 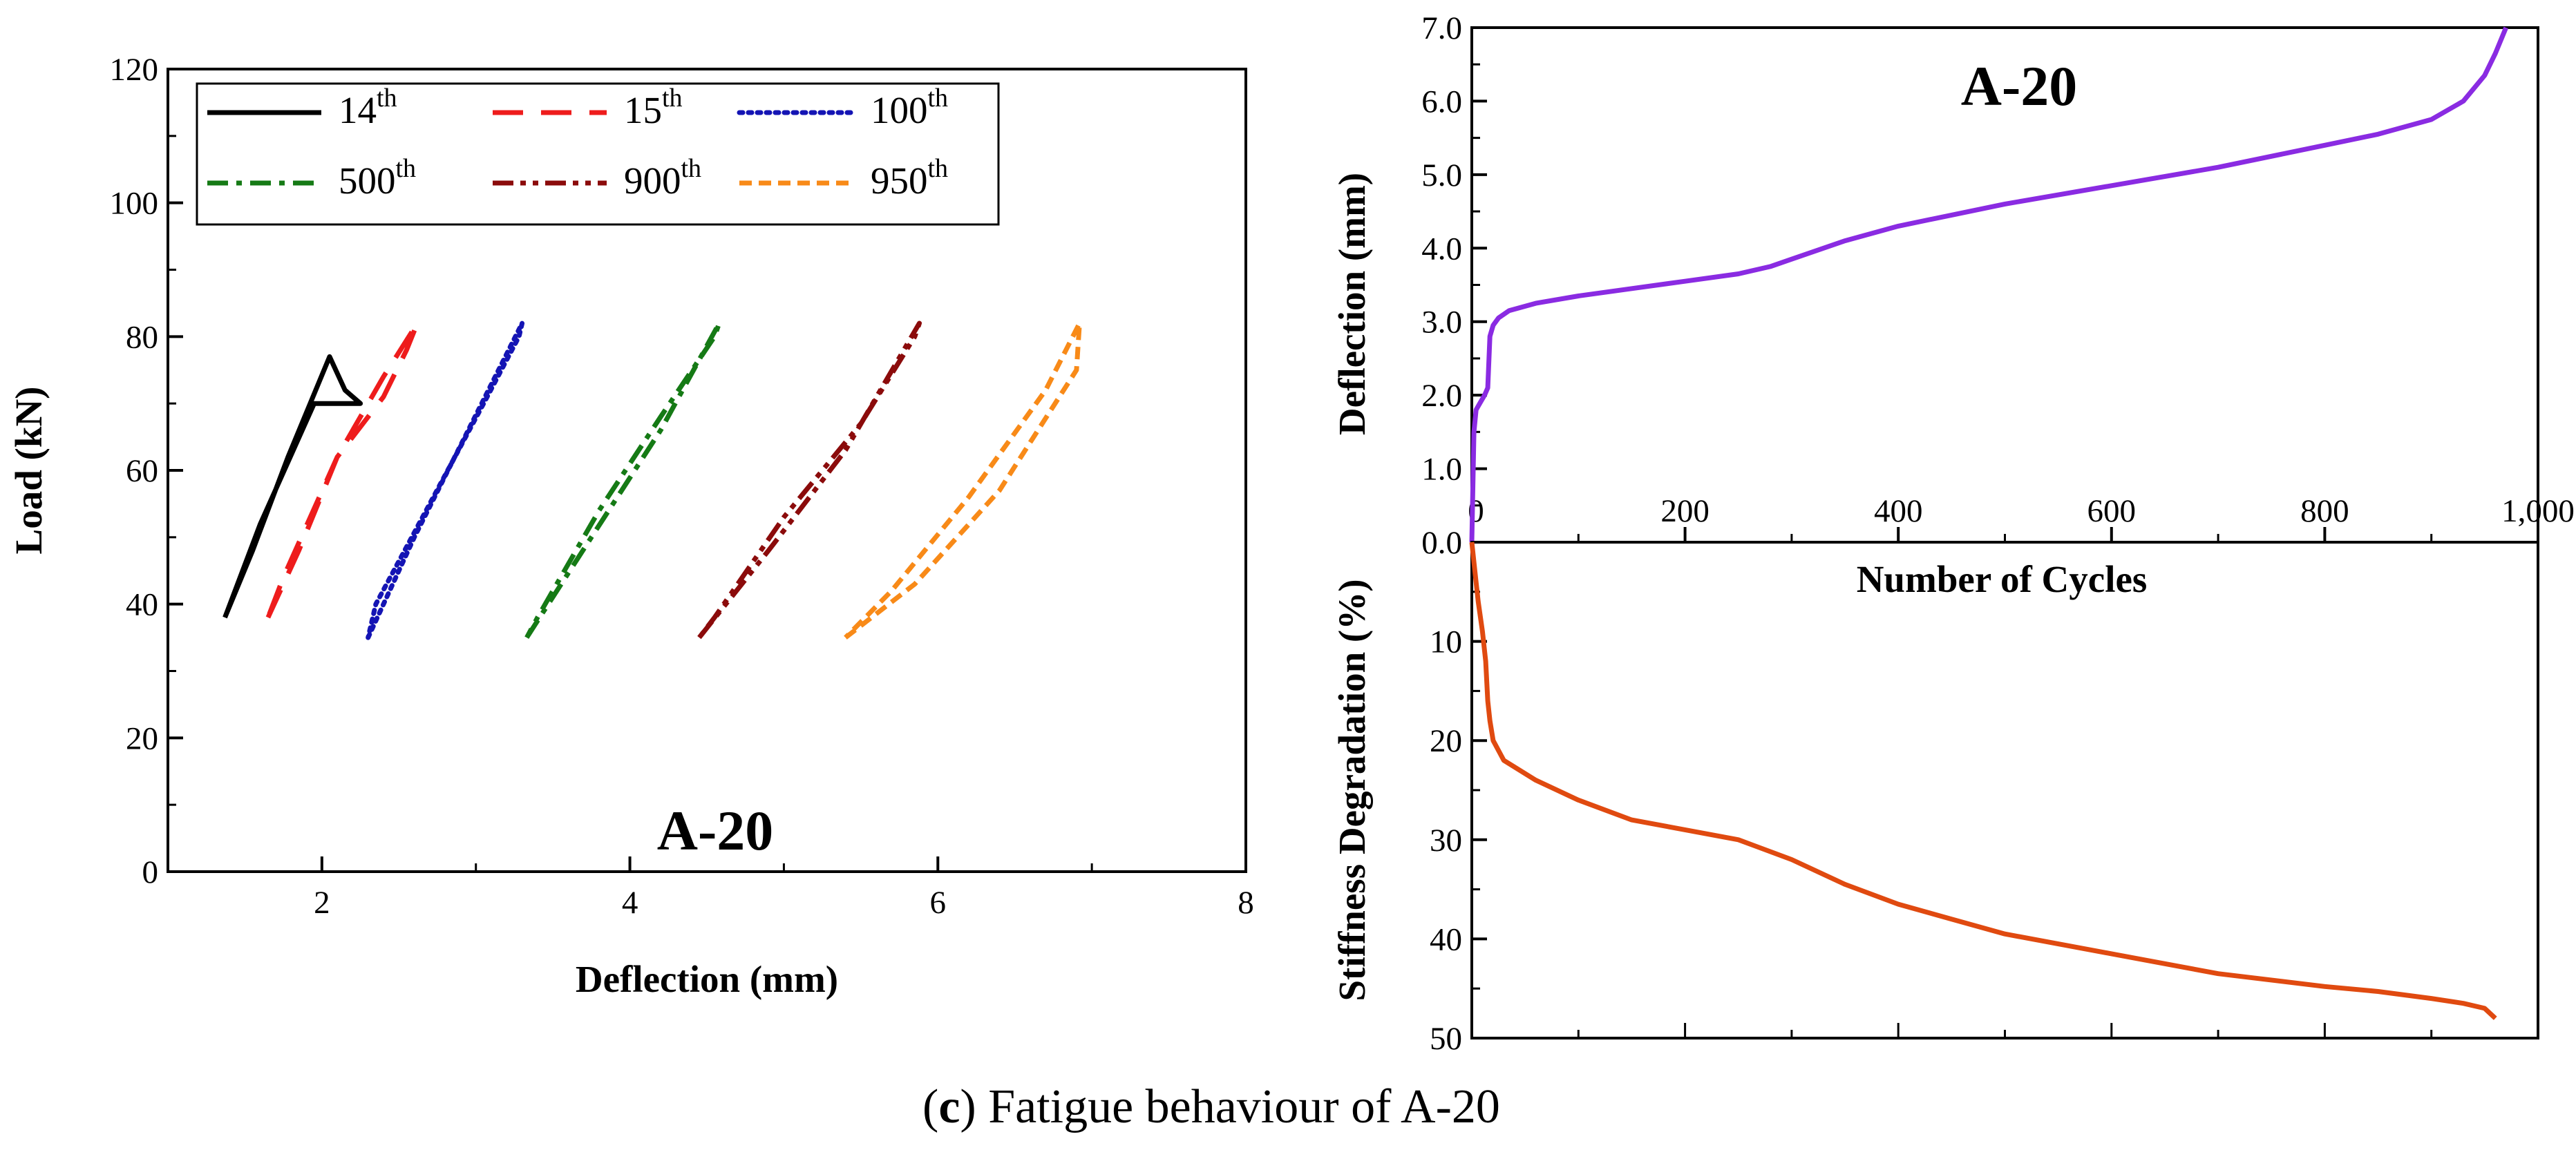 What do you see at coordinates (963, 480) in the screenshot?
I see `series-line-950th` at bounding box center [963, 480].